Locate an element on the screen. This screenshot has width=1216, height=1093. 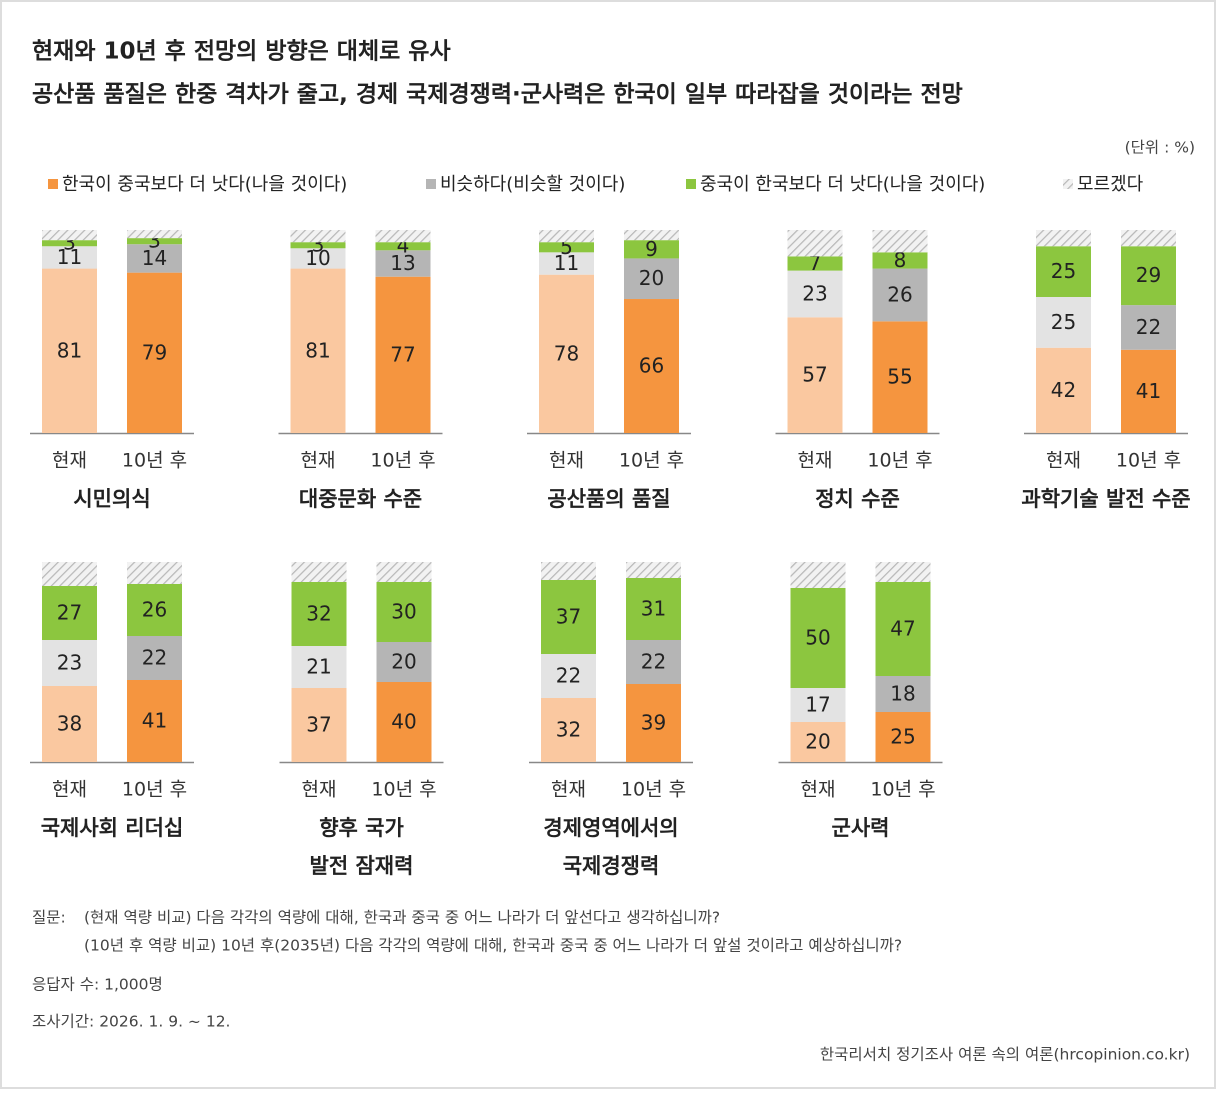
respondents: 응답자 수: 1,000명 is located at coordinates (97, 985).